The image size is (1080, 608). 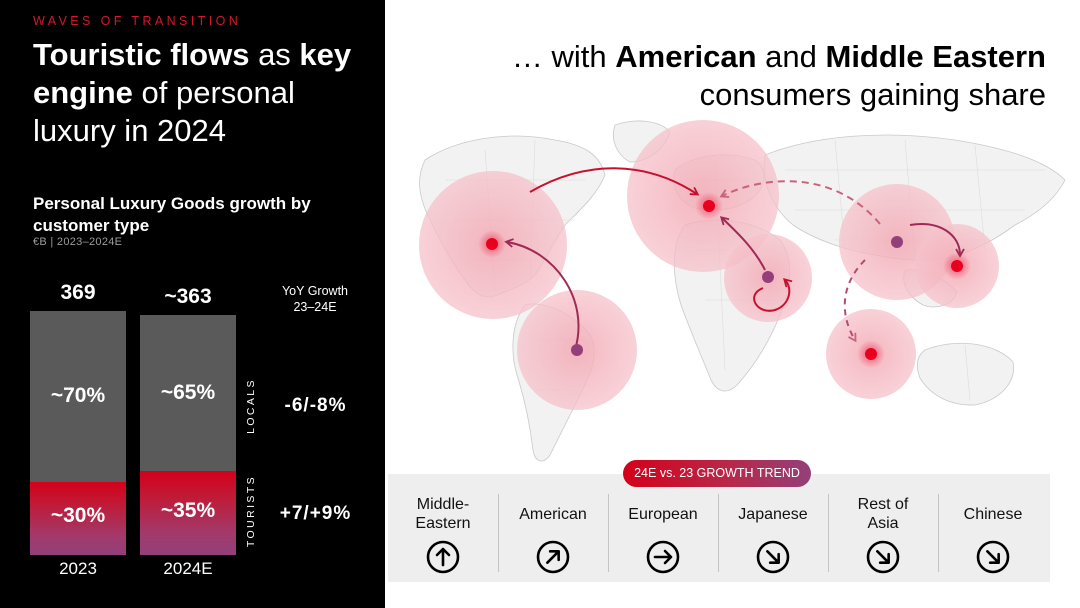 What do you see at coordinates (883, 514) in the screenshot?
I see `trend-segment-label: Rest of Asia` at bounding box center [883, 514].